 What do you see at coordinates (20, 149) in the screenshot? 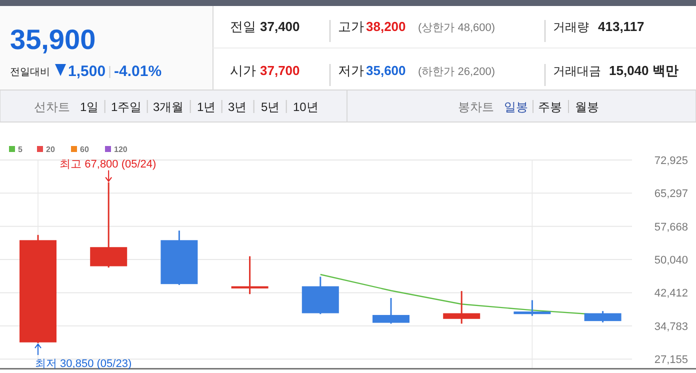
I see `legend-label: 5` at bounding box center [20, 149].